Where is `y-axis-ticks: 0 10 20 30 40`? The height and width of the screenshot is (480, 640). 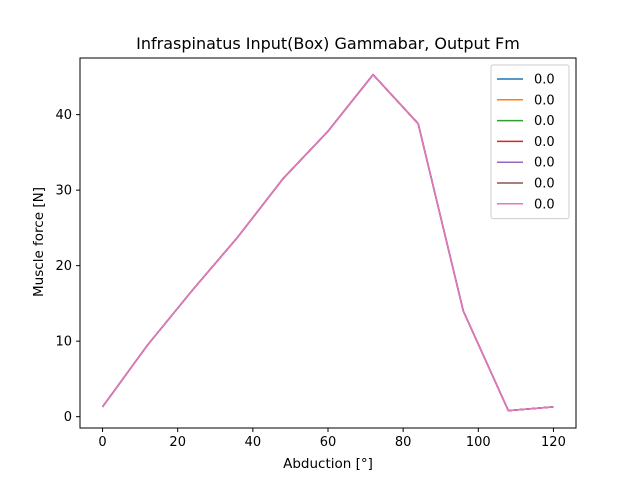
y-axis-ticks: 0 10 20 30 40 is located at coordinates (67, 266).